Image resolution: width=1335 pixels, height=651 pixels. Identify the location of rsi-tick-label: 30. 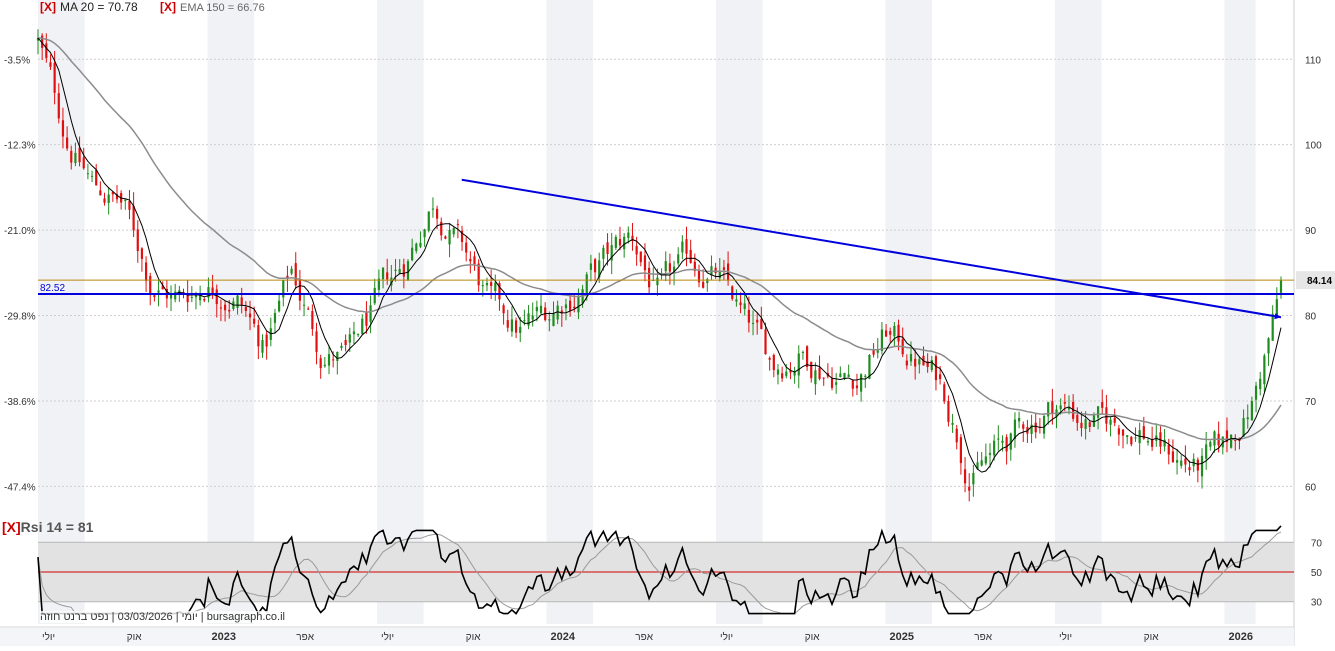
(1317, 603).